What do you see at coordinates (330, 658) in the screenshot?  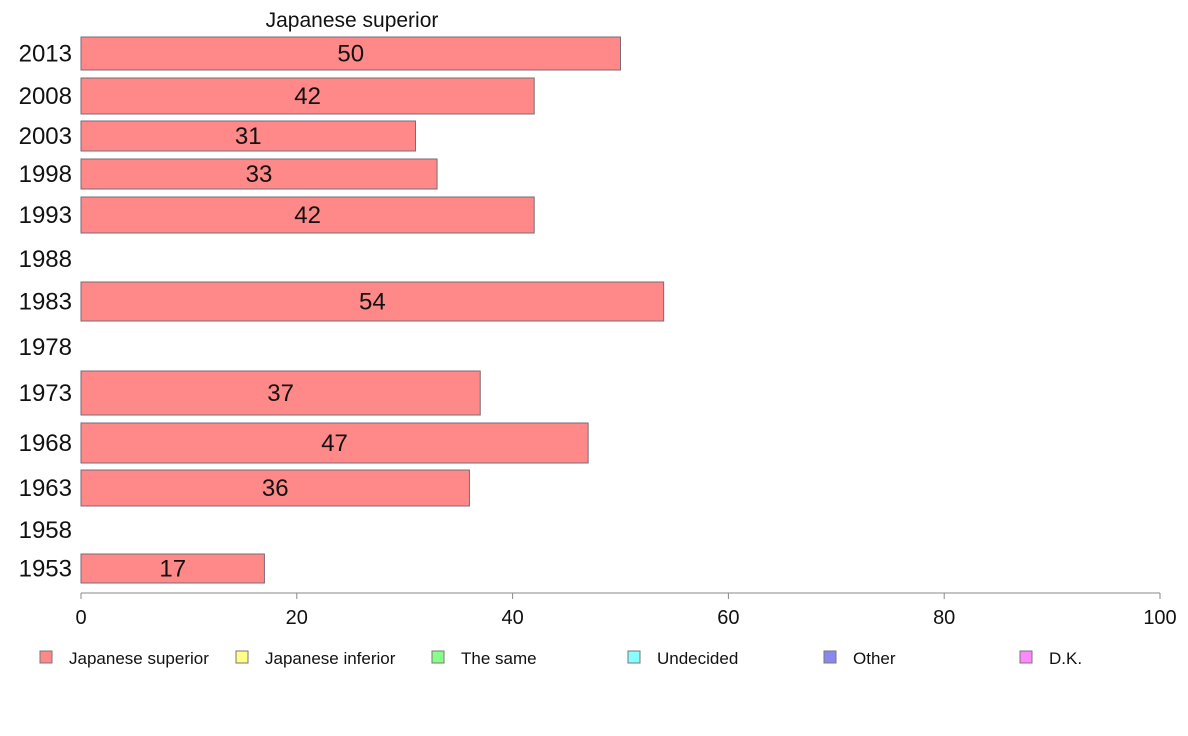 I see `legend-label: Japanese inferior` at bounding box center [330, 658].